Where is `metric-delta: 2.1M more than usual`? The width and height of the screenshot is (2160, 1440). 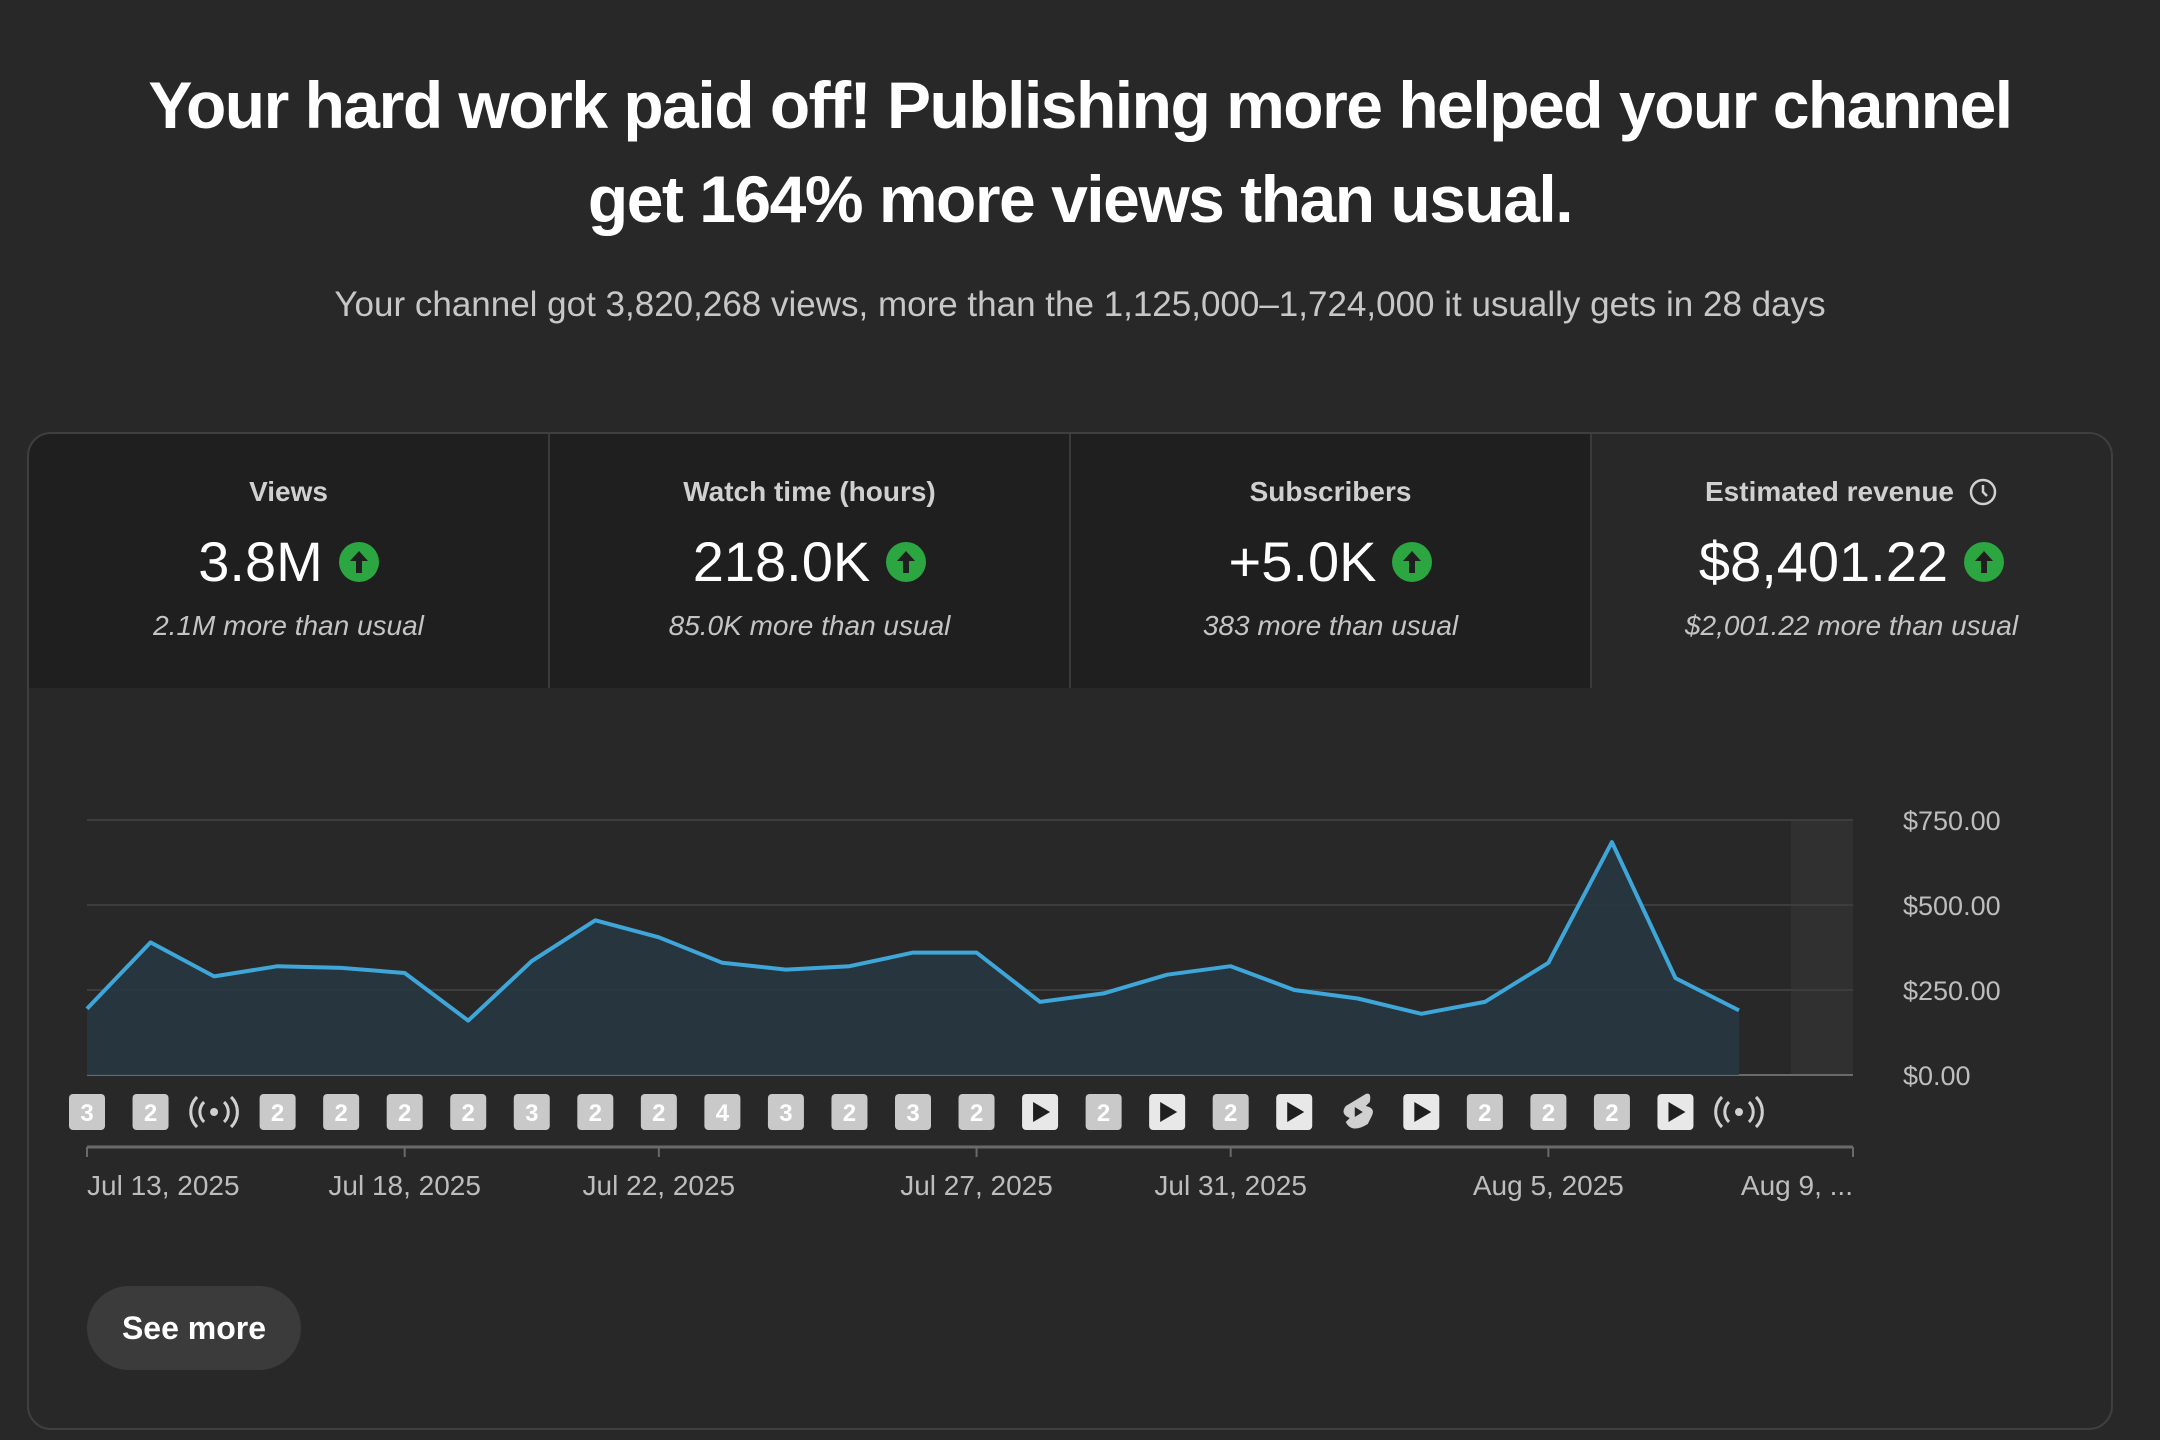 metric-delta: 2.1M more than usual is located at coordinates (288, 625).